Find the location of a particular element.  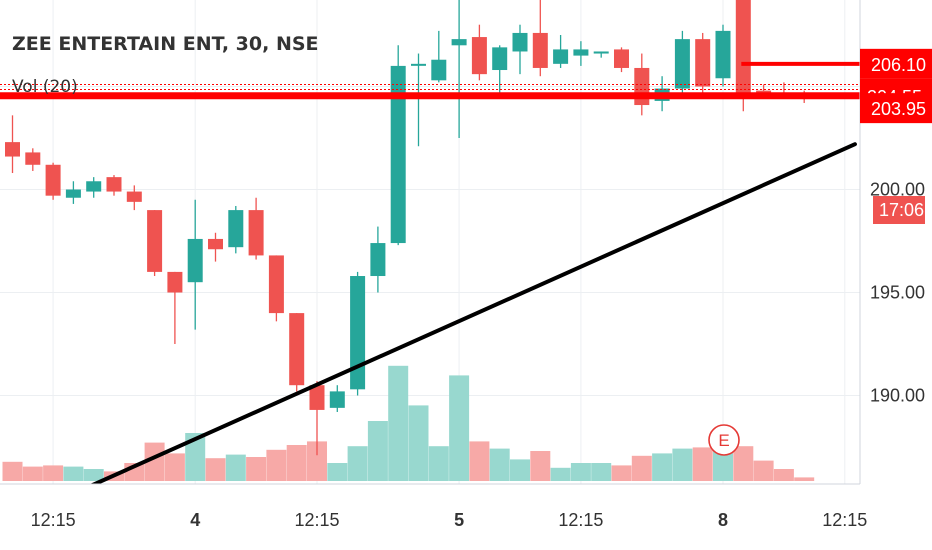

last-price-tag: 203.95 is located at coordinates (896, 108).